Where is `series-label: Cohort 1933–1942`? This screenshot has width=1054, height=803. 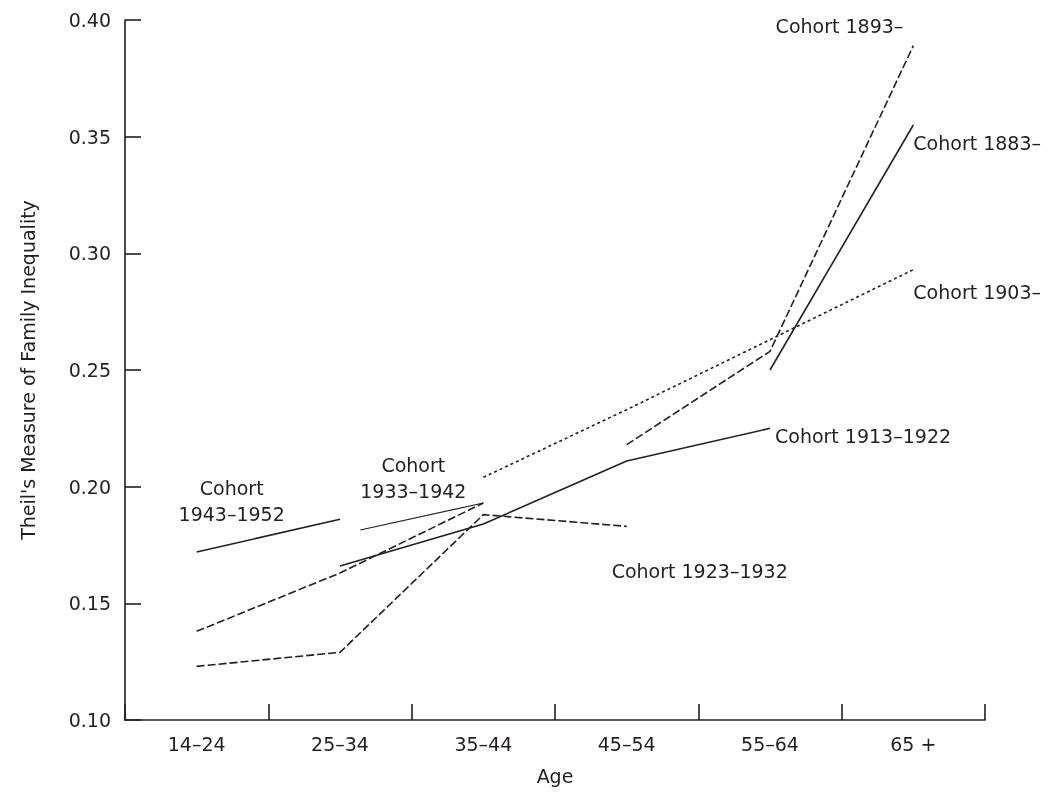 series-label: Cohort 1933–1942 is located at coordinates (413, 478).